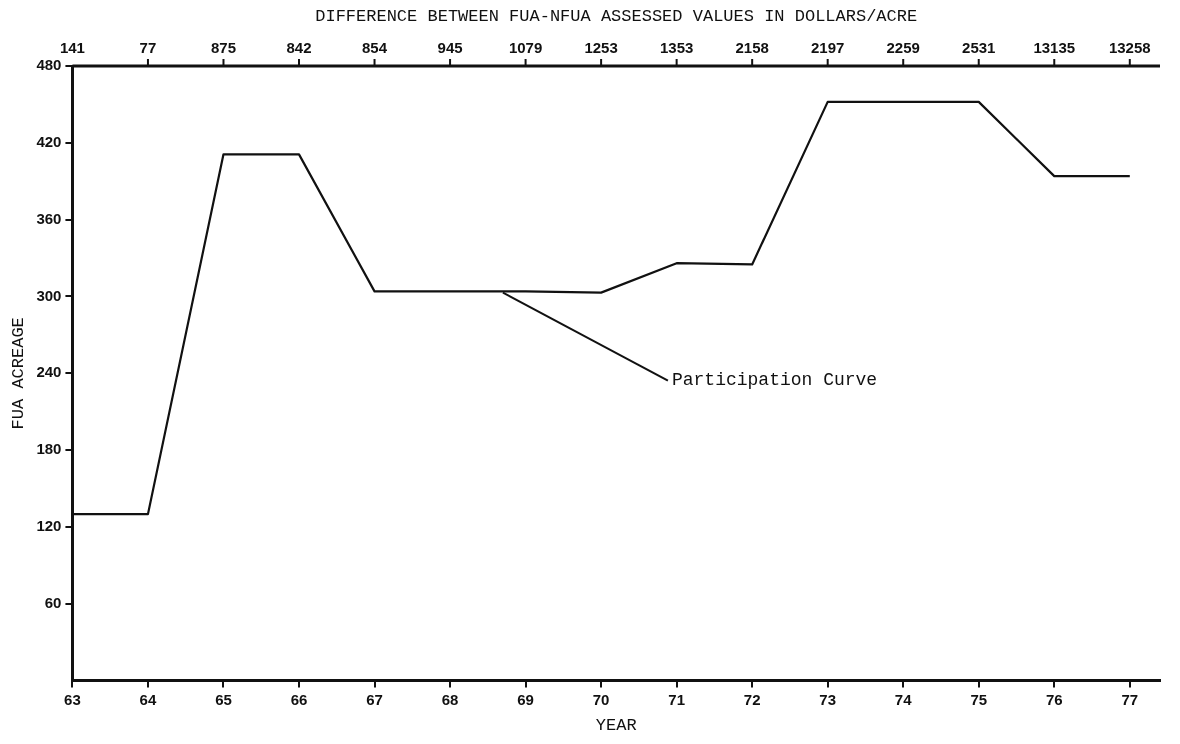 The width and height of the screenshot is (1180, 744). Describe the element at coordinates (72, 699) in the screenshot. I see `x-tick-label: 63` at that location.